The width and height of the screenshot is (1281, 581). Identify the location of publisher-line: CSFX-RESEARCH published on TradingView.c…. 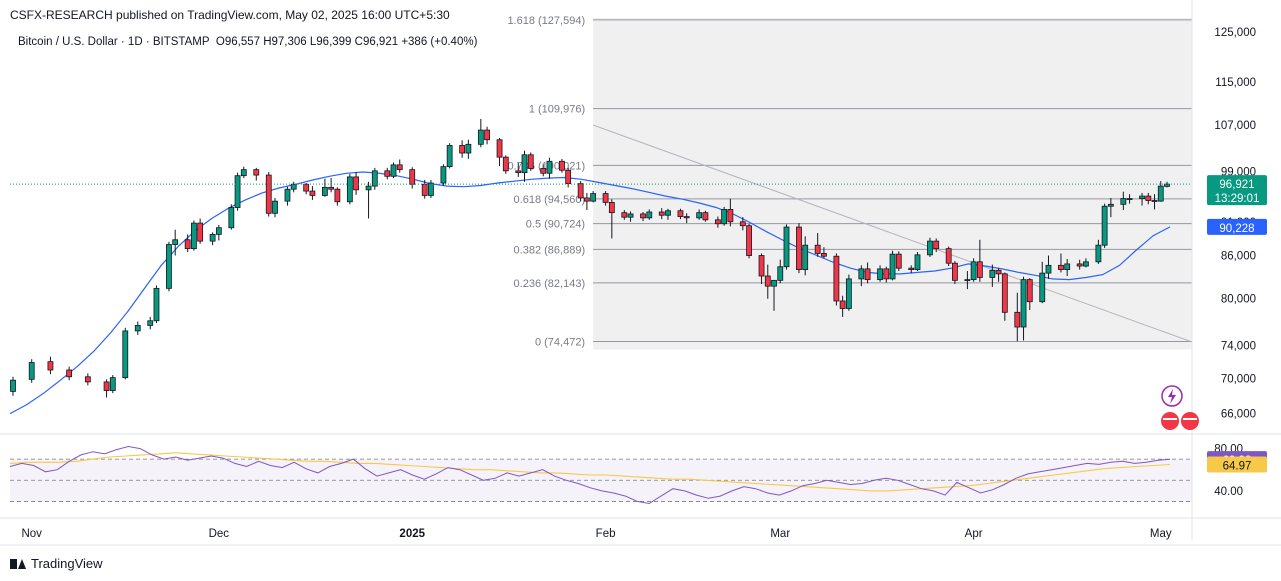
(230, 15).